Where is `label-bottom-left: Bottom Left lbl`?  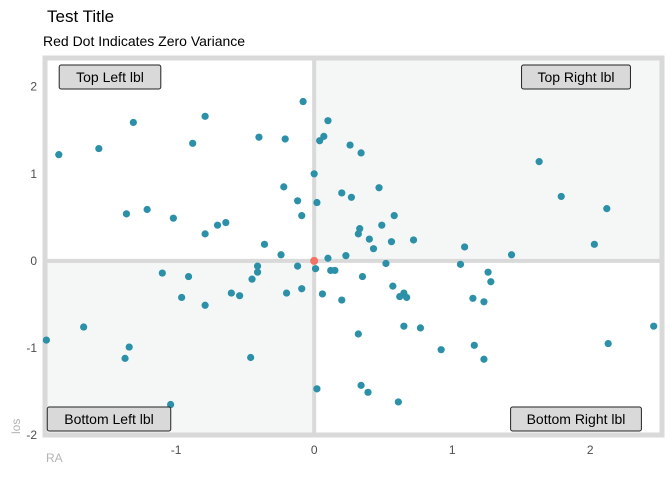 label-bottom-left: Bottom Left lbl is located at coordinates (109, 419).